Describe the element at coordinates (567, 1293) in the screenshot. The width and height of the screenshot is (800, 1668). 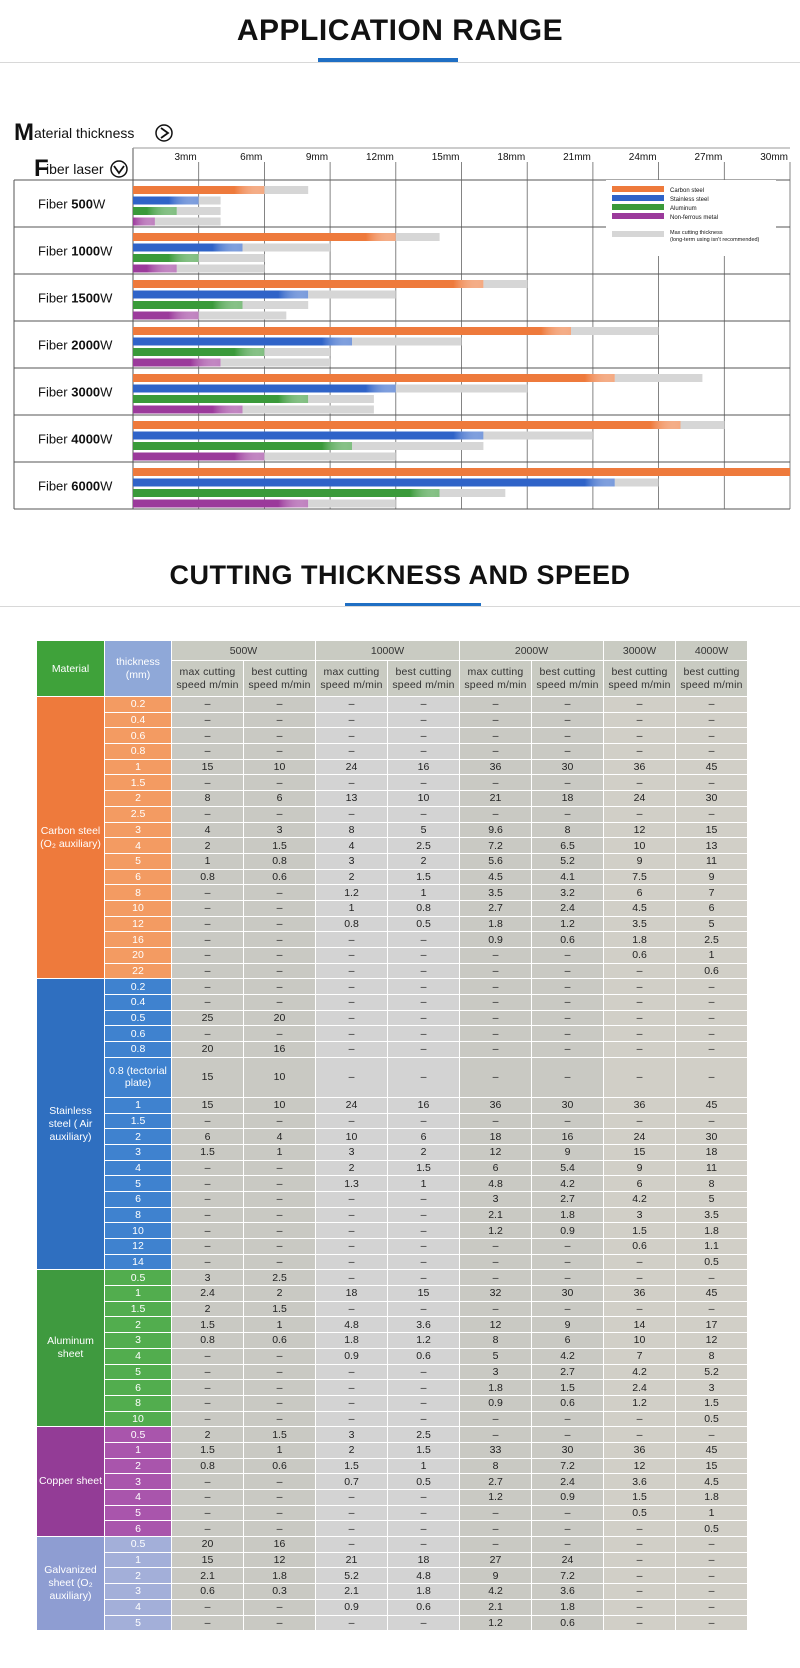
I see `speed-cell: 30` at that location.